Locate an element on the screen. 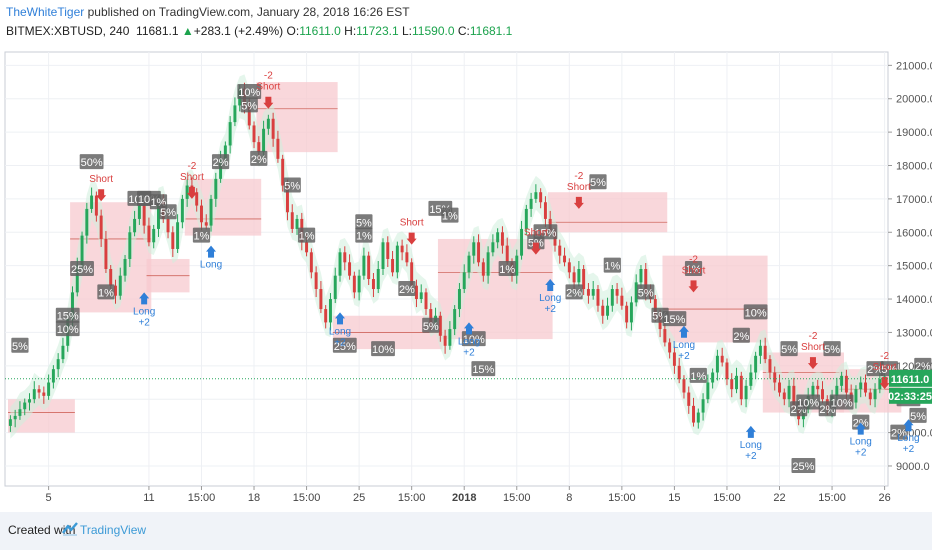 This screenshot has height=550, width=932. x-tick-label: 15 is located at coordinates (674, 498).